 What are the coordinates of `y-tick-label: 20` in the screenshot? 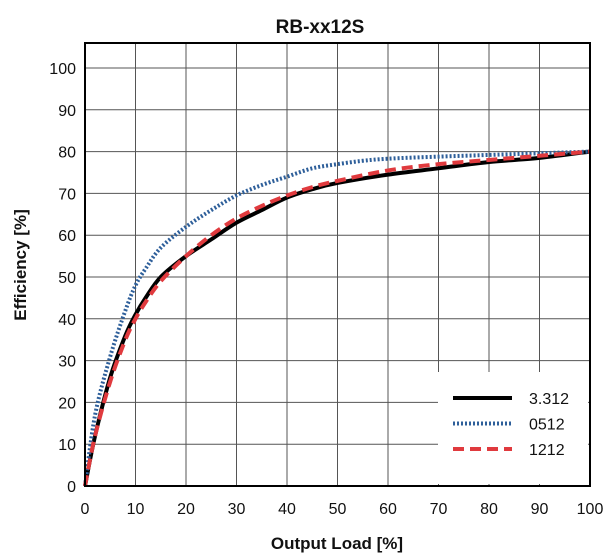 It's located at (67, 403).